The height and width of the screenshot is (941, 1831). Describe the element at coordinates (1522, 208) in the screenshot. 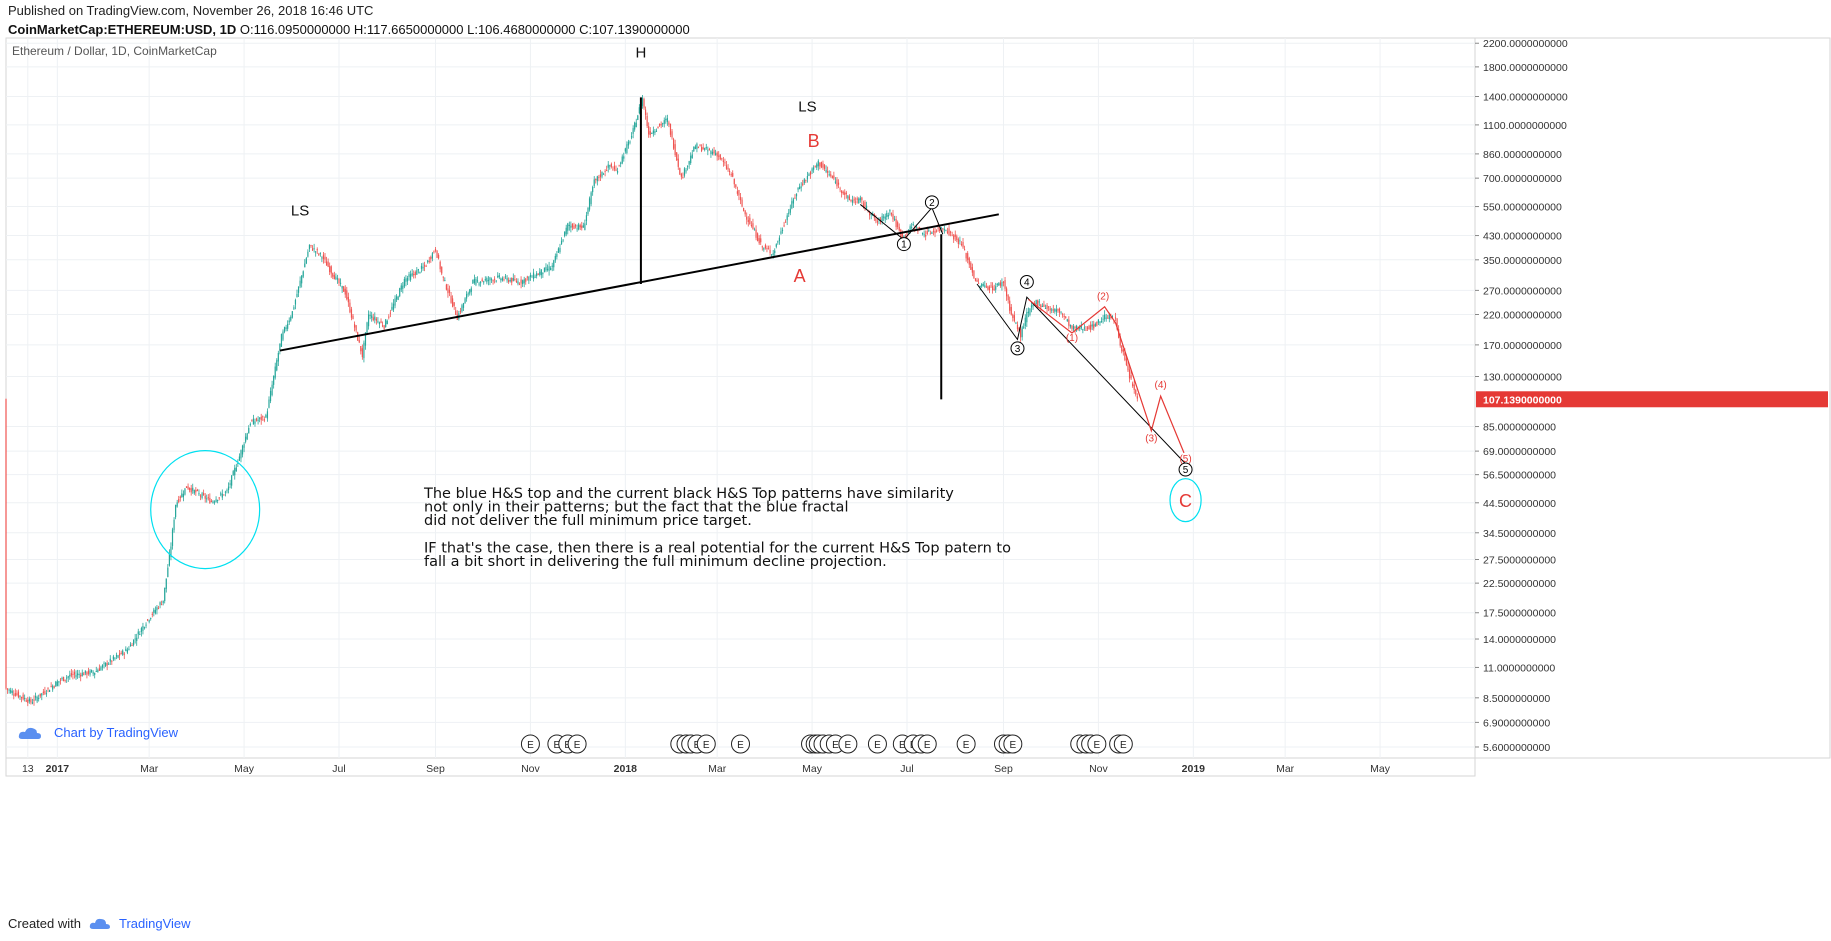

I see `y-tick-label: 550.0000000000` at that location.